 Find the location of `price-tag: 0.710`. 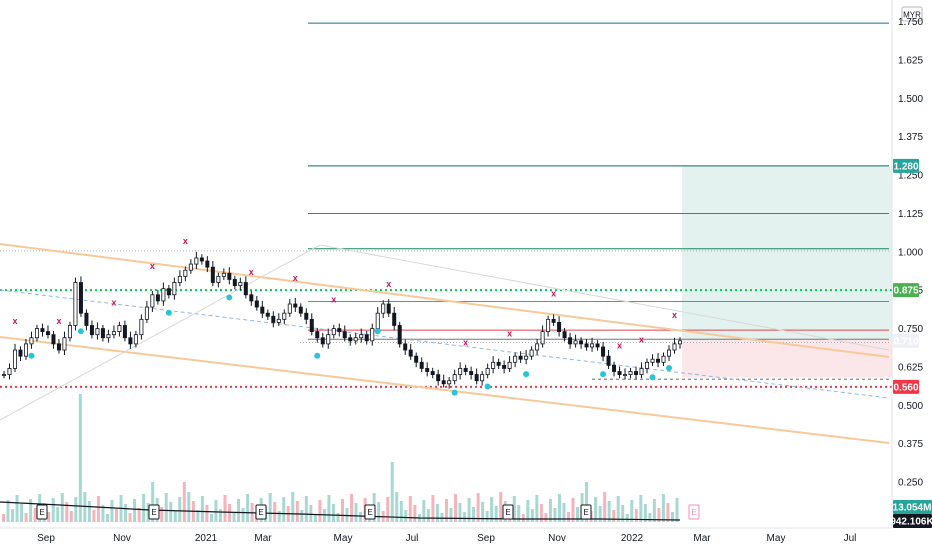

price-tag: 0.710 is located at coordinates (906, 340).